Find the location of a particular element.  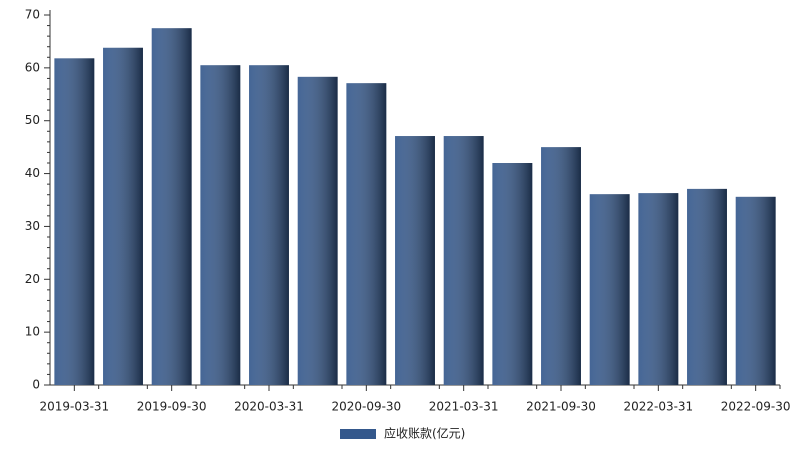

x-tick-label: 2020-03-31 is located at coordinates (269, 407).